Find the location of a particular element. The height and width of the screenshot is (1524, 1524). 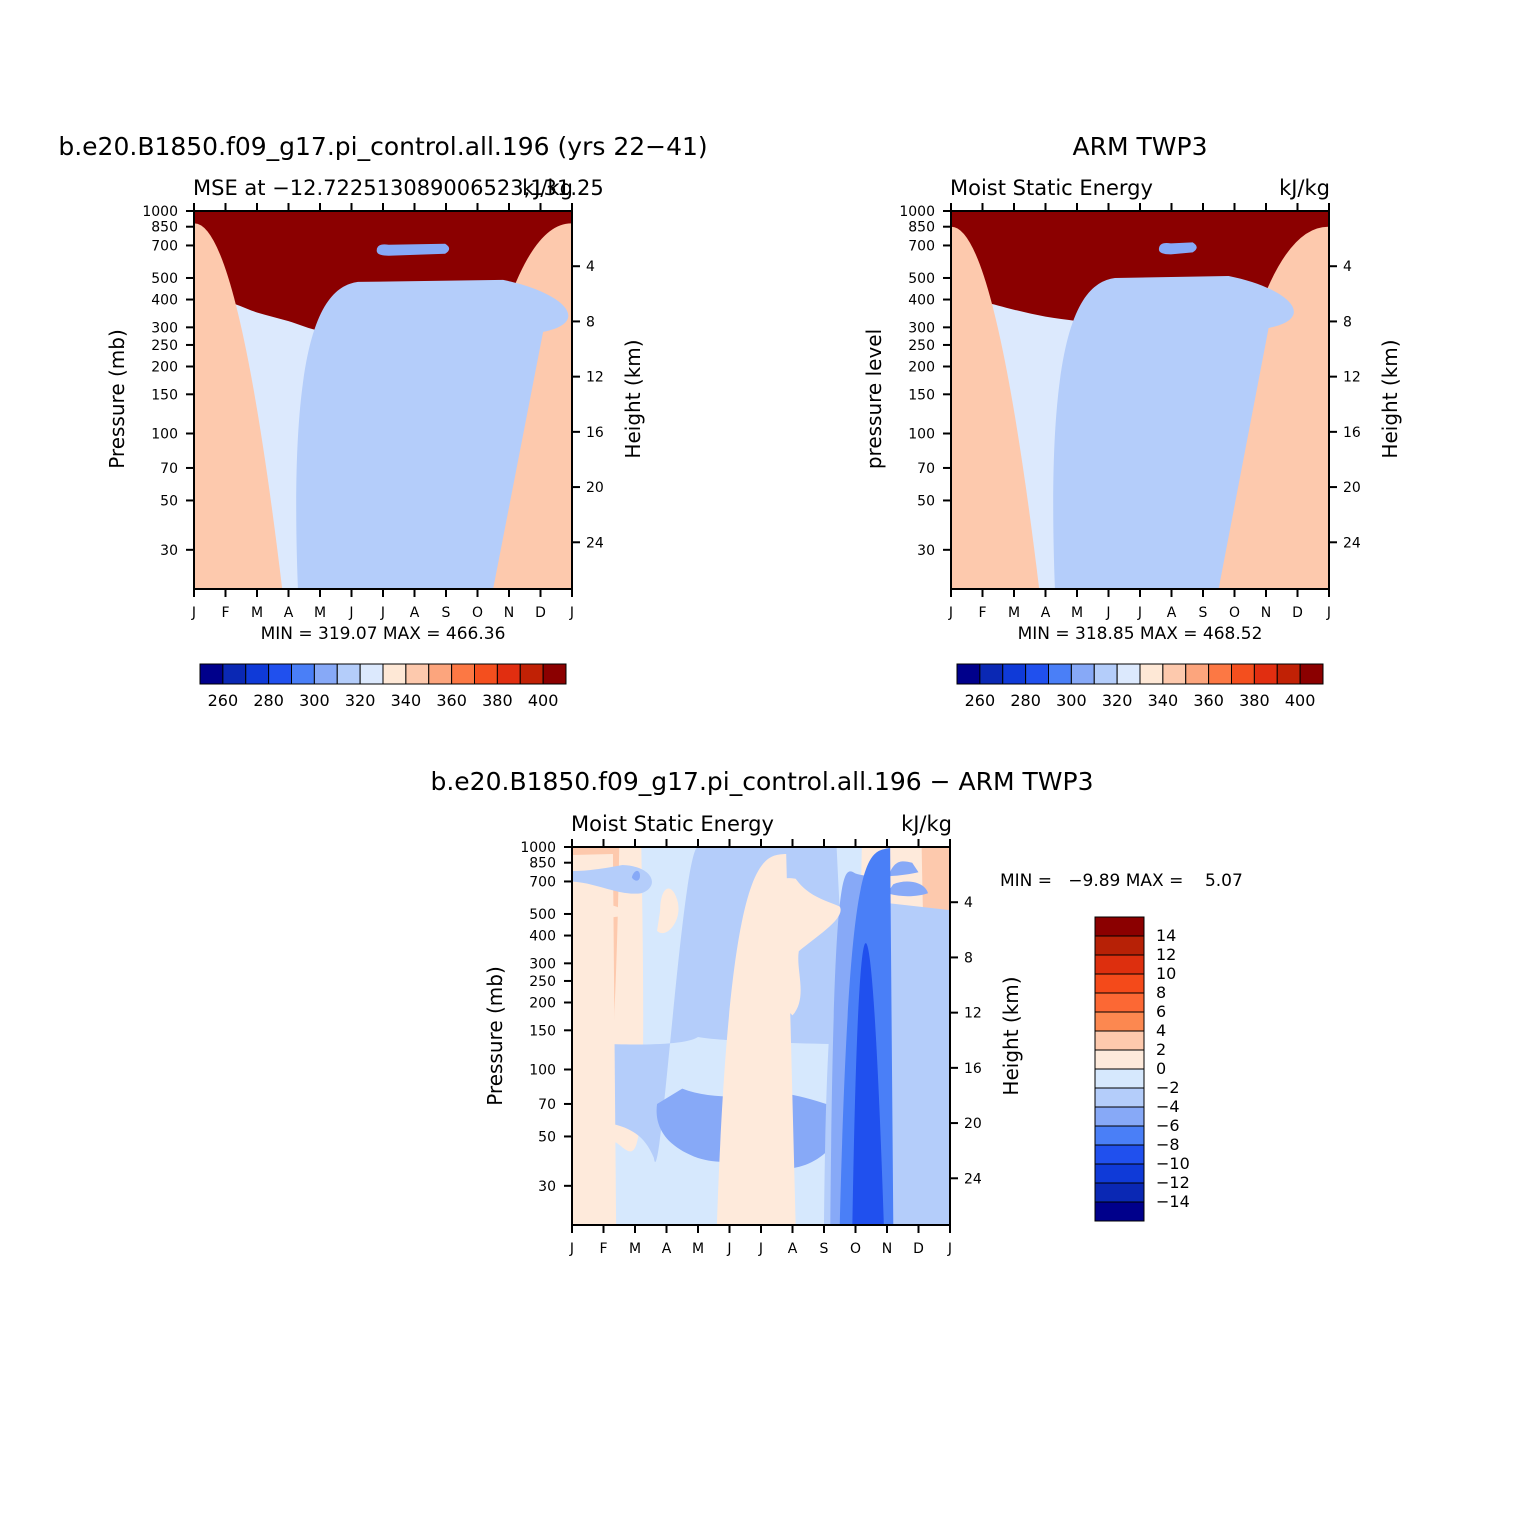

colorbar-label: 280 is located at coordinates (268, 700).